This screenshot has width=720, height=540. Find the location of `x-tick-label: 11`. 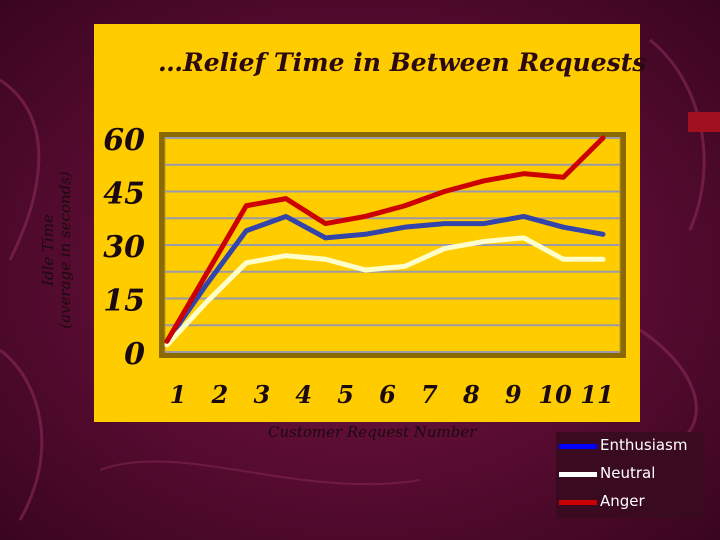

x-tick-label: 11 is located at coordinates (596, 394).